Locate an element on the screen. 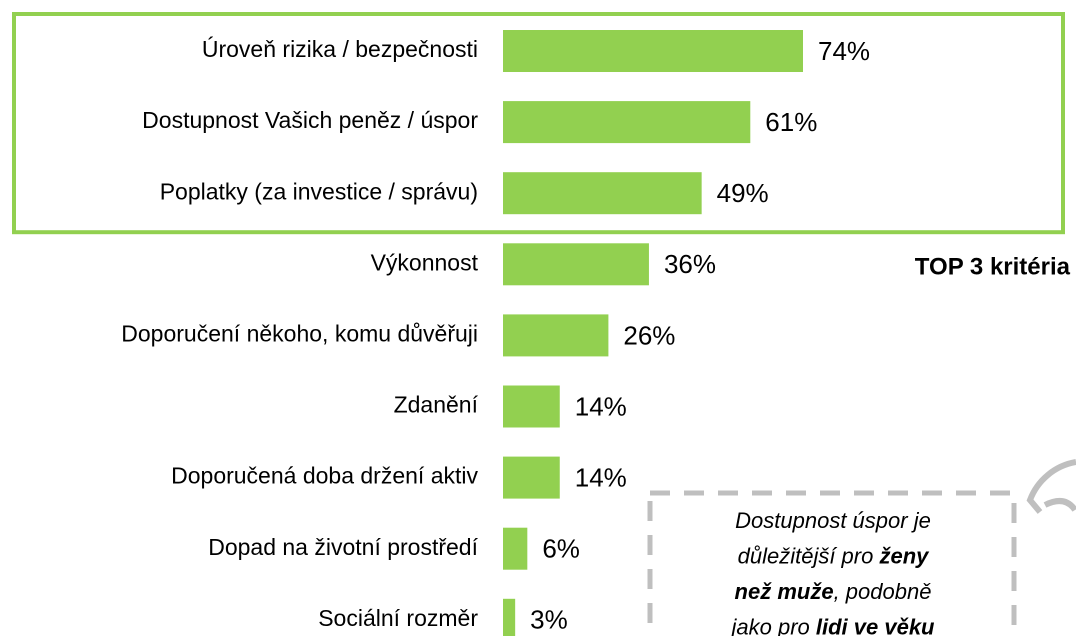 The image size is (1076, 636). callout-text: lidi ve věku is located at coordinates (875, 625).